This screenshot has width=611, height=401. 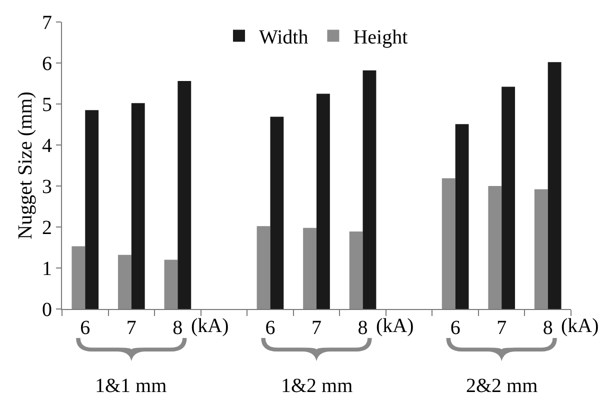 What do you see at coordinates (47, 23) in the screenshot?
I see `y-tick-label: 7` at bounding box center [47, 23].